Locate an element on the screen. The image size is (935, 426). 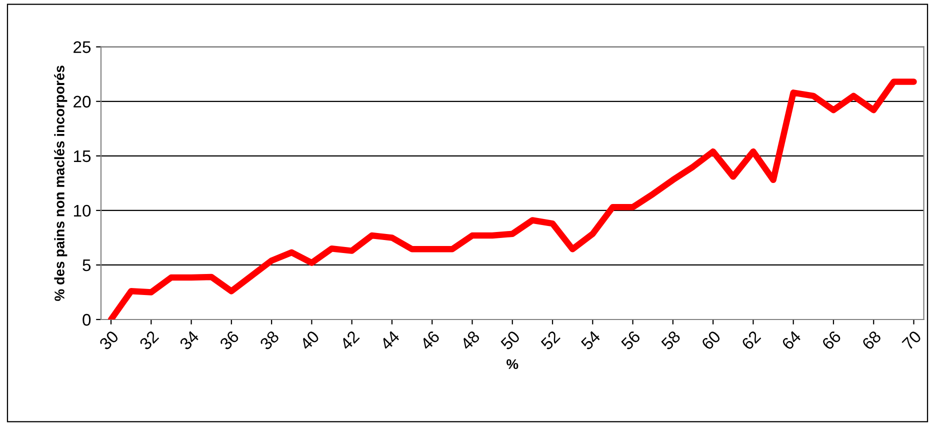
y-tick-label: 0 is located at coordinates (86, 320).